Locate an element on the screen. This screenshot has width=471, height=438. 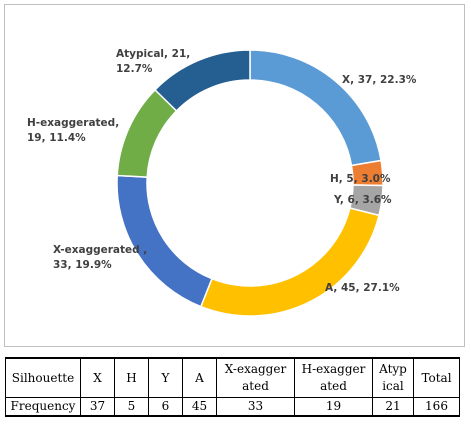
cell-x: 37 is located at coordinates (97, 407).